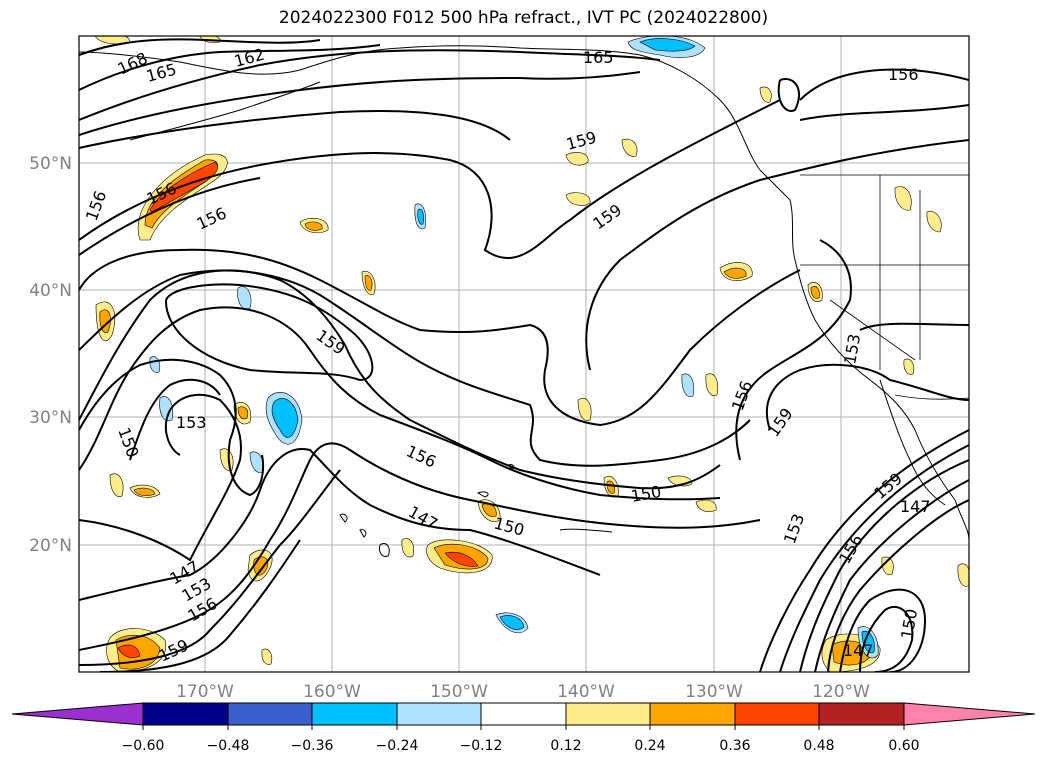 Image resolution: width=1047 pixels, height=765 pixels. I want to click on coastline-baja, so click(912, 442).